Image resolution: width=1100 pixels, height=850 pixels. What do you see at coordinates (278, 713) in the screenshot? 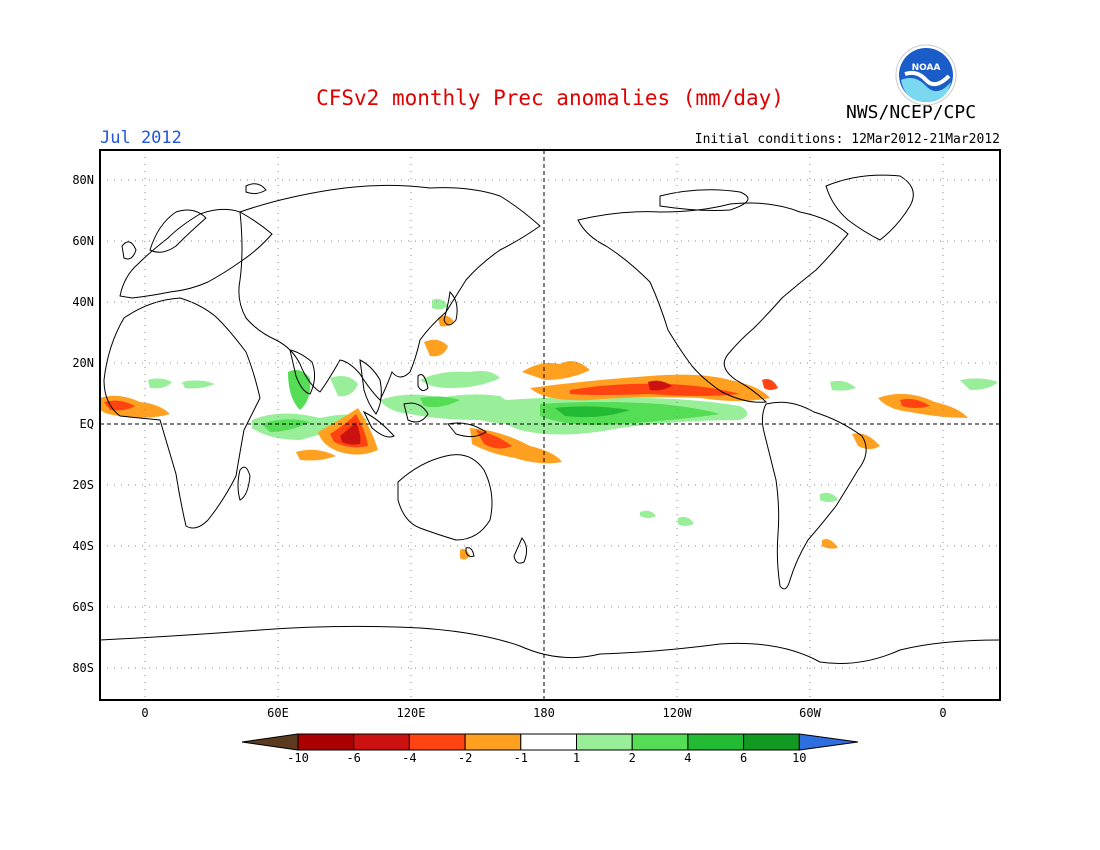
I see `lon-label: 60E` at bounding box center [278, 713].